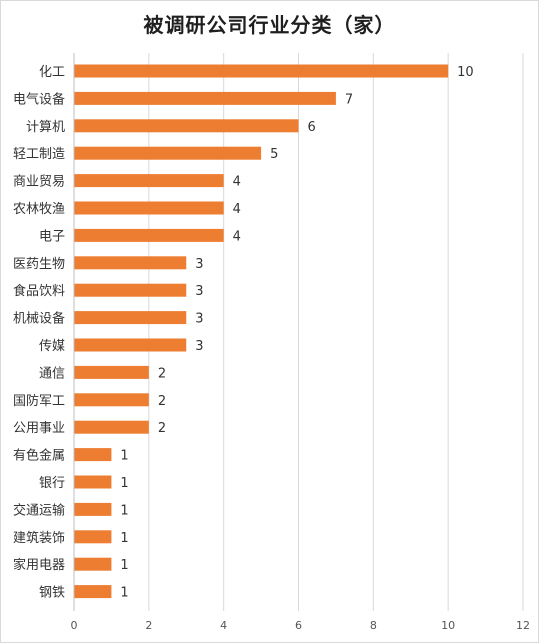 This screenshot has width=539, height=643. What do you see at coordinates (39, 264) in the screenshot?
I see `category-label: 医药生物` at bounding box center [39, 264].